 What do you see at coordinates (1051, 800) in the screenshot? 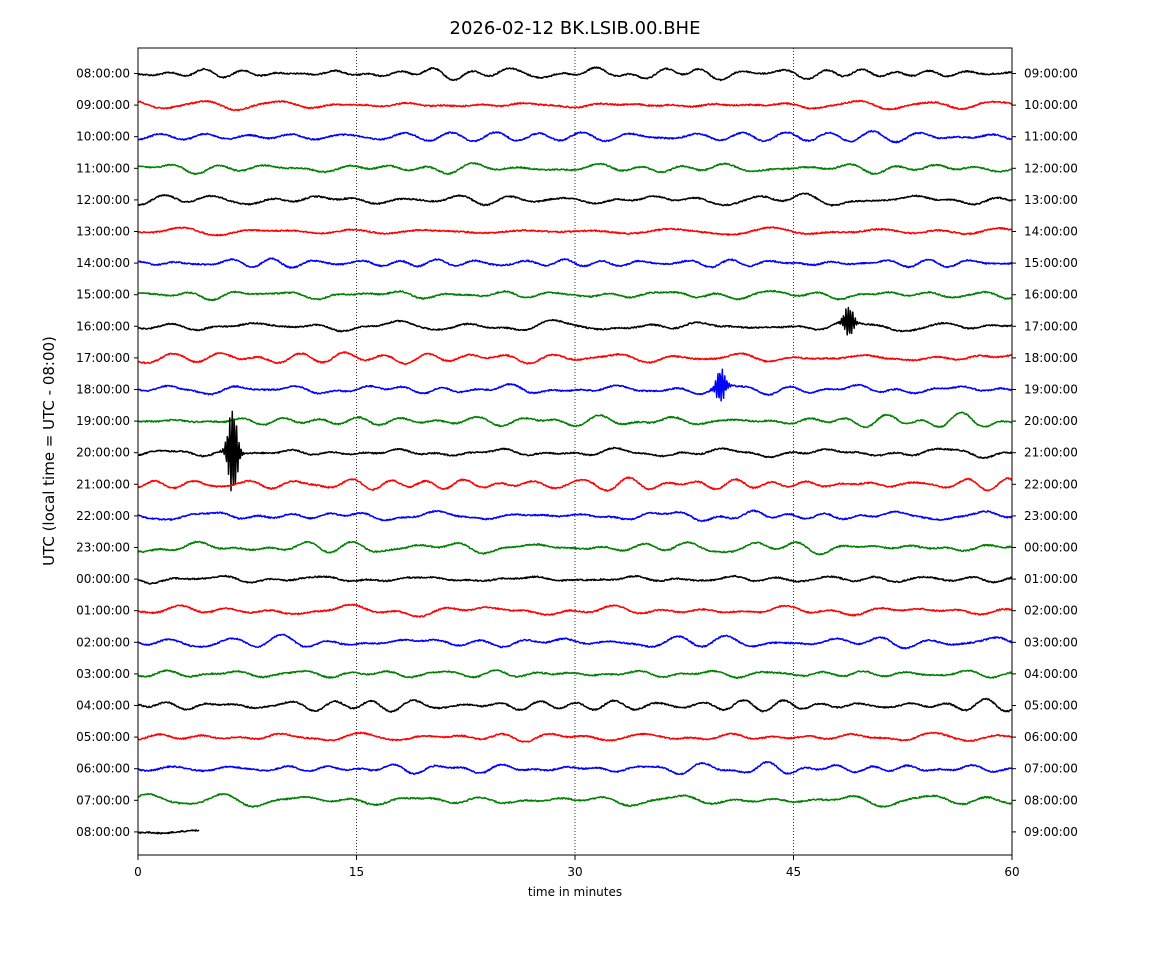
I see `row-label-right: 08:00:00` at bounding box center [1051, 800].